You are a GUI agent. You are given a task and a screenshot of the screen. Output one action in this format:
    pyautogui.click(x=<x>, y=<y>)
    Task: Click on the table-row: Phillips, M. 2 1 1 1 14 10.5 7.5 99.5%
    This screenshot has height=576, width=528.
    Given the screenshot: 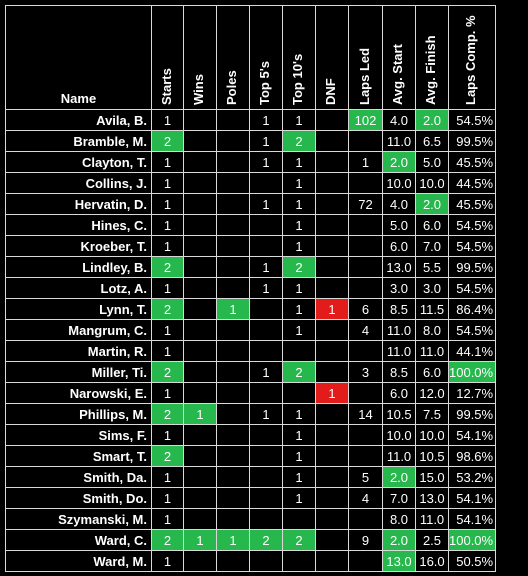 What is the action you would take?
    pyautogui.click(x=251, y=414)
    